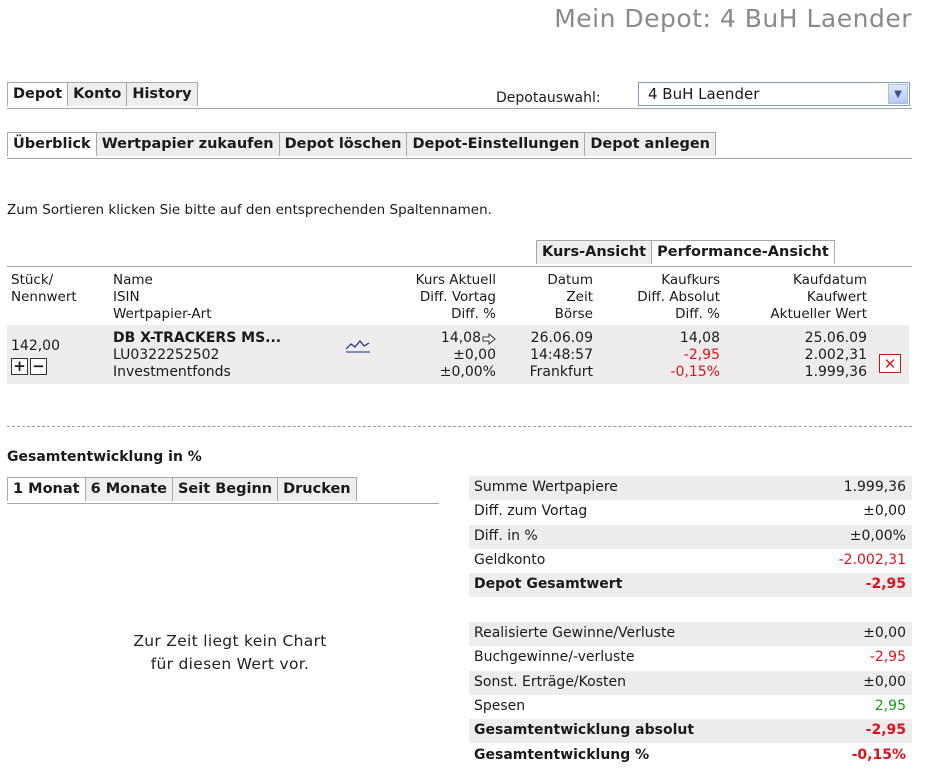 The width and height of the screenshot is (926, 770). I want to click on summary-row: Diff. in % ±0,00%, so click(690, 536).